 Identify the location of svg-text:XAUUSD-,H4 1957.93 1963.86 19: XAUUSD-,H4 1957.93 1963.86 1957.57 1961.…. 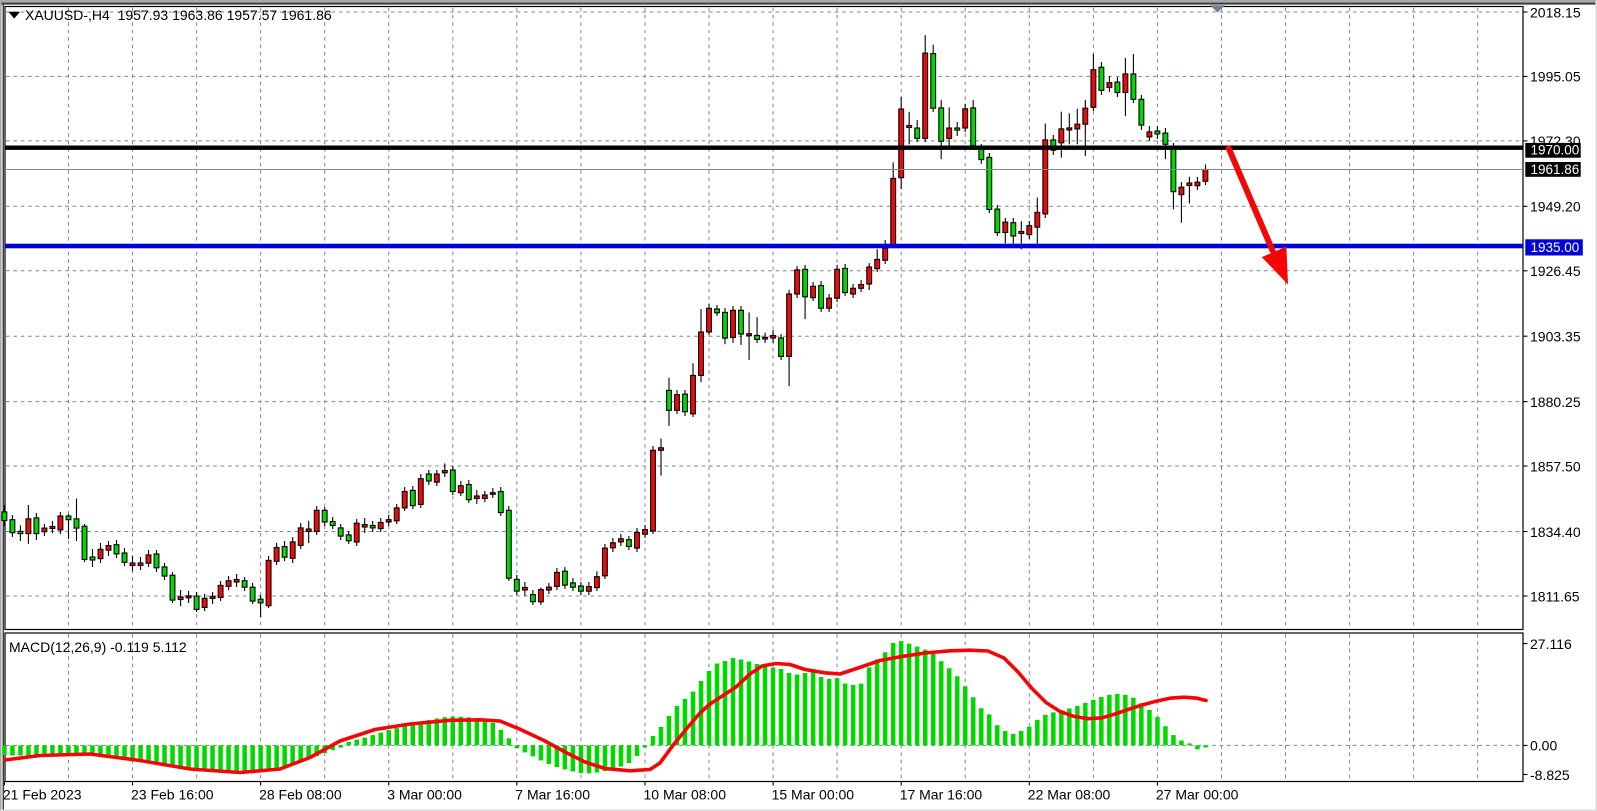
(178, 15).